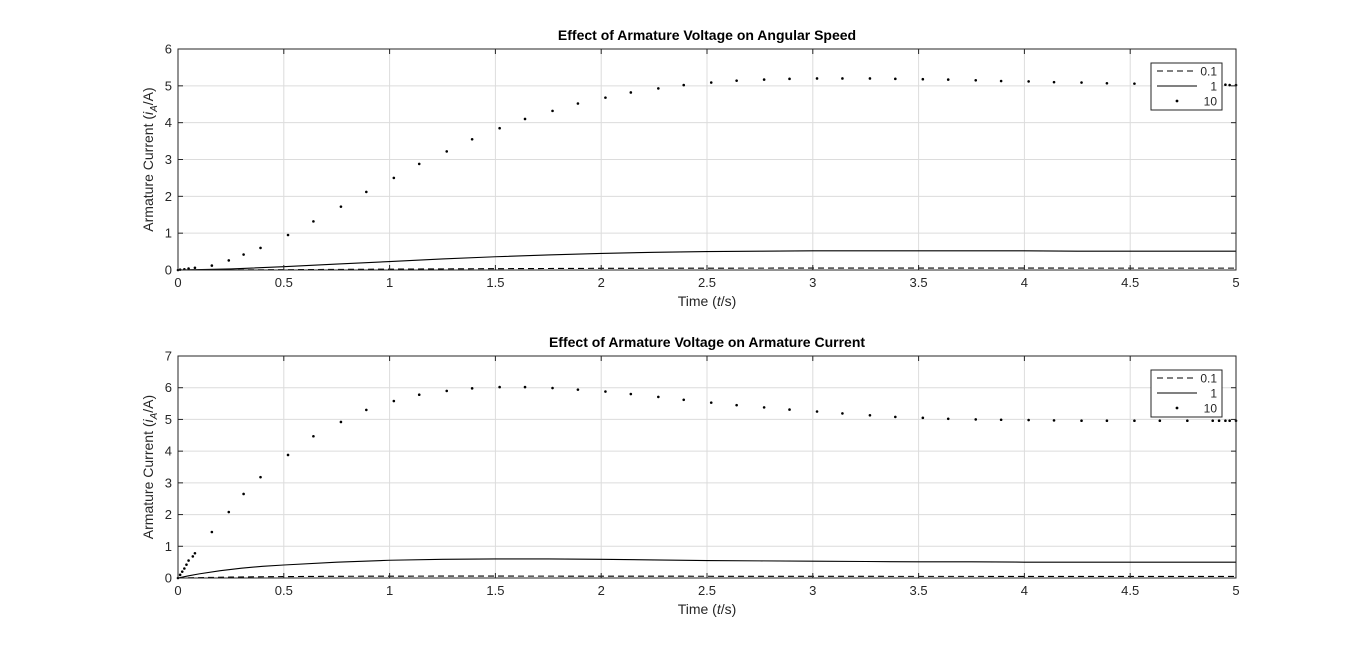 This screenshot has height=651, width=1366. What do you see at coordinates (706, 269) in the screenshot?
I see `speed-series-0.1-line` at bounding box center [706, 269].